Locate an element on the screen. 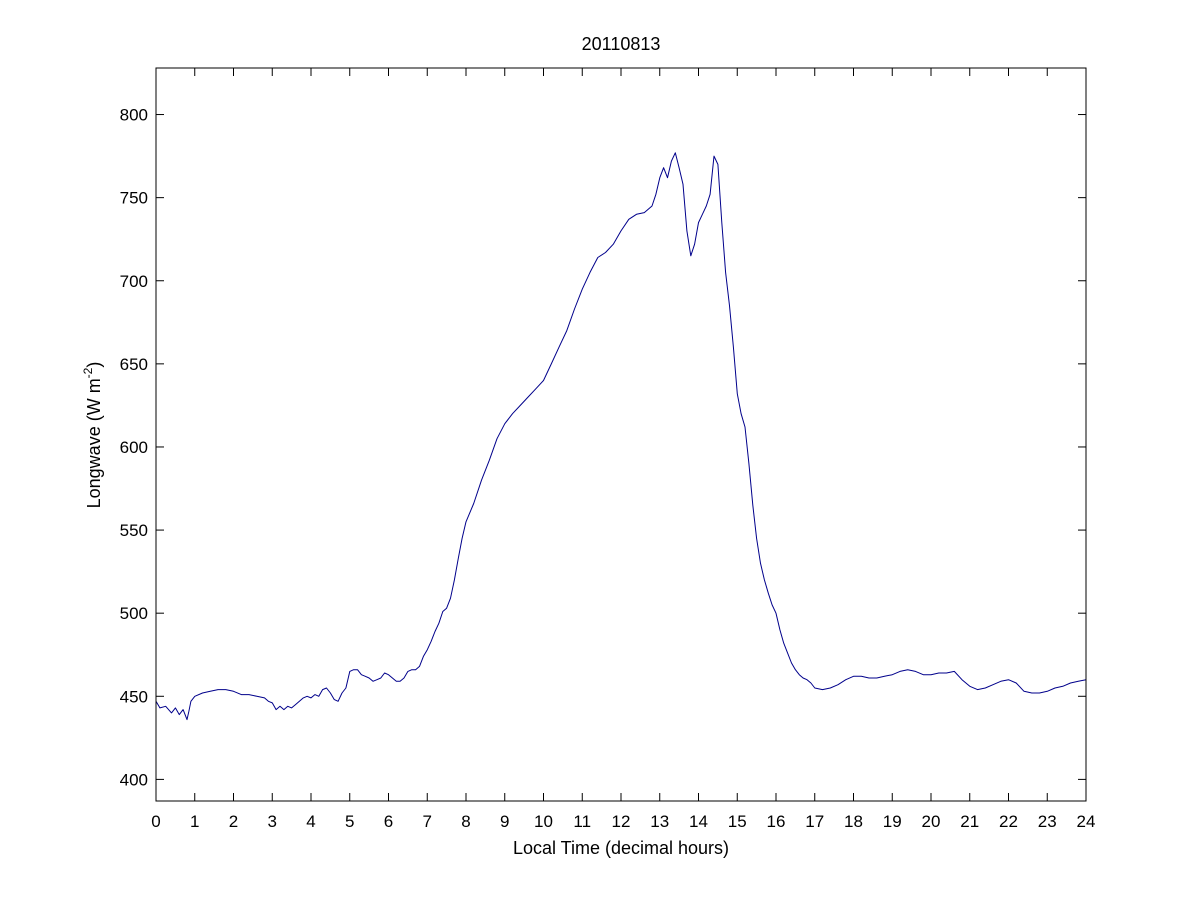 The image size is (1200, 900). x-tick-label: 22 is located at coordinates (1008, 821).